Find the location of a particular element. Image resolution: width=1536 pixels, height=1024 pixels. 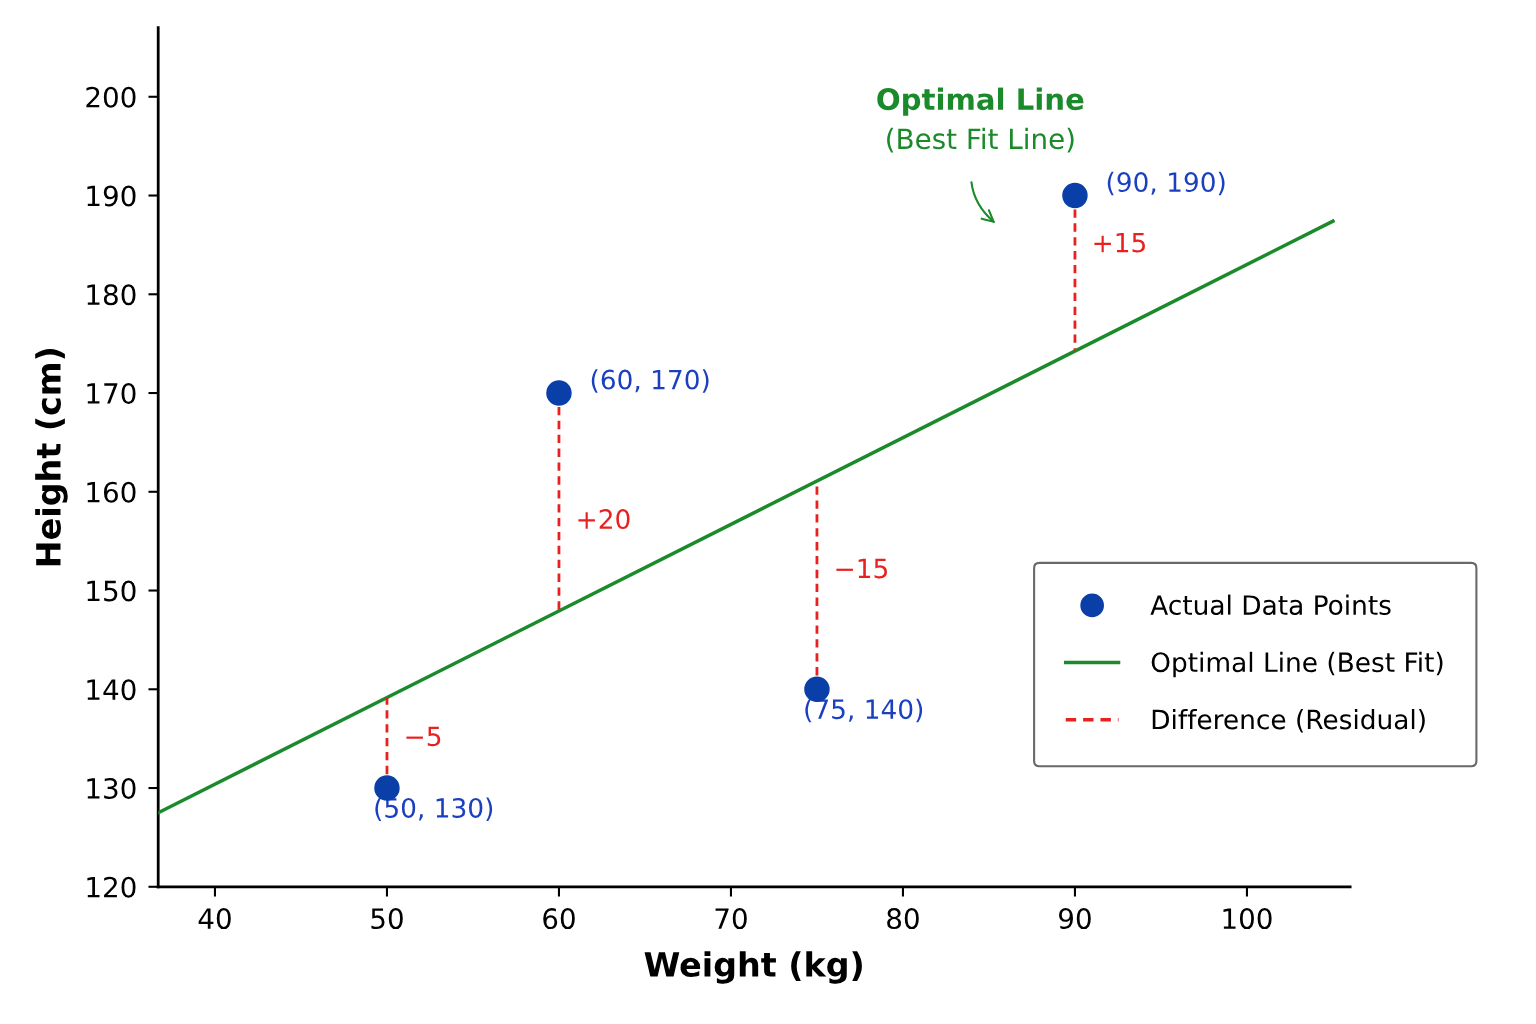

y-tick-label: 130 is located at coordinates (111, 788).